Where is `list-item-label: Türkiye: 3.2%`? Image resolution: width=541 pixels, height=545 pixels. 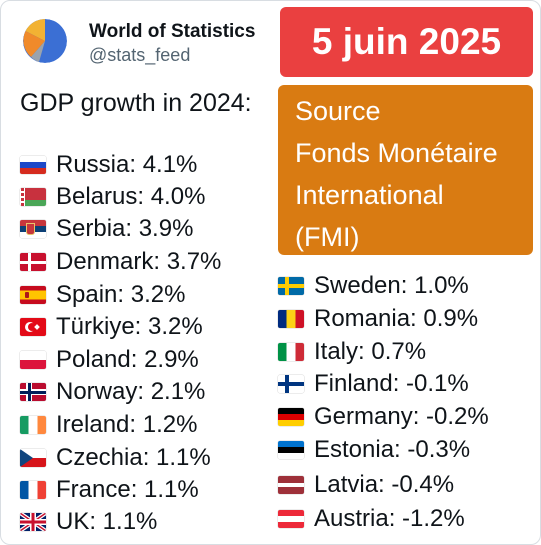
list-item-label: Türkiye: 3.2% is located at coordinates (129, 326).